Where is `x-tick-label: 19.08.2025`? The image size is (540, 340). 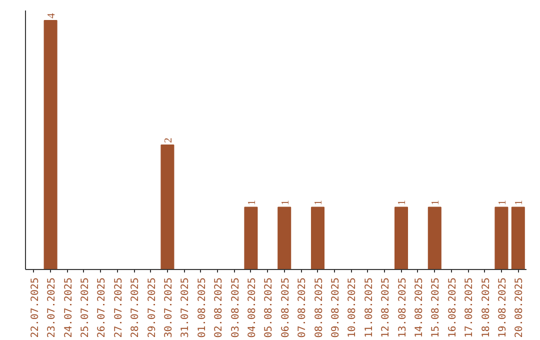 x-tick-label: 19.08.2025 is located at coordinates (502, 307).